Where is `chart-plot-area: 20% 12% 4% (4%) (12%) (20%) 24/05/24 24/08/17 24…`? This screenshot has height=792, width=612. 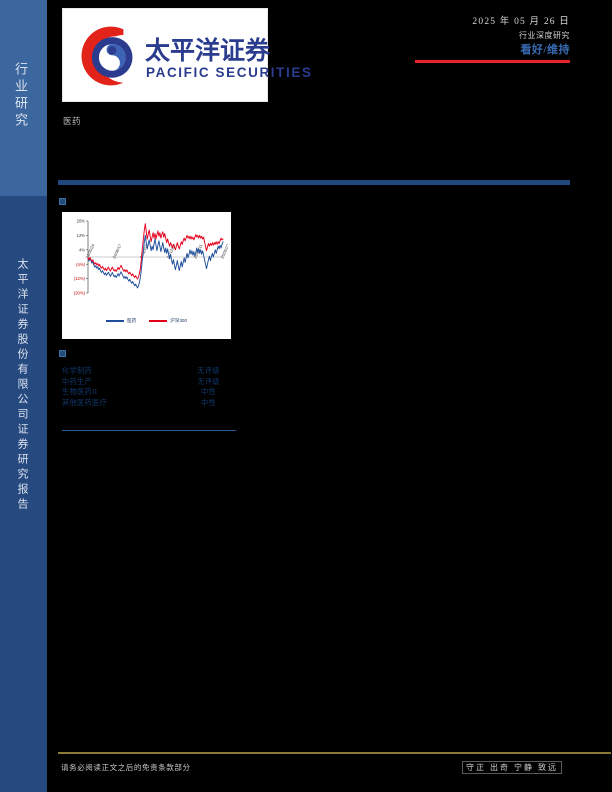 chart-plot-area: 20% 12% 4% (4%) (12%) (20%) 24/05/24 24/08/17 24… is located at coordinates (146, 265).